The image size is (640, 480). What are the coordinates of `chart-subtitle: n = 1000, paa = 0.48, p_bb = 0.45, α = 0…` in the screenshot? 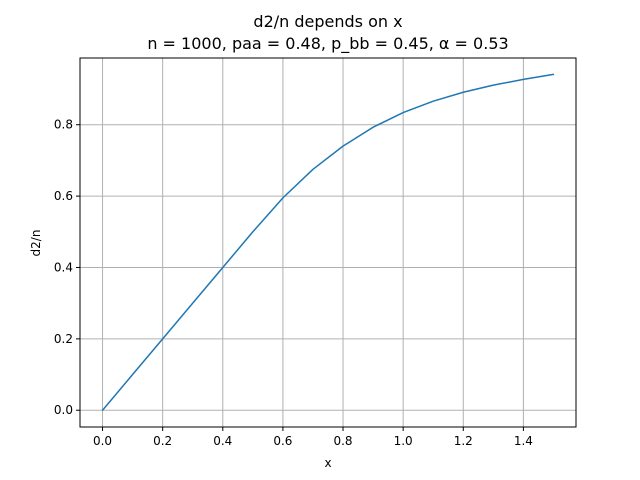 It's located at (327, 44).